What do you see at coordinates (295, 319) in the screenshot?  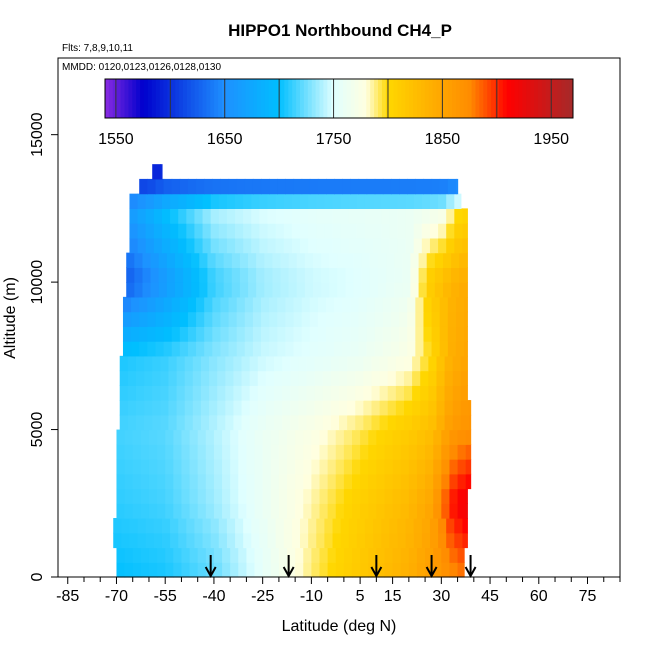 I see `heatmap-row` at bounding box center [295, 319].